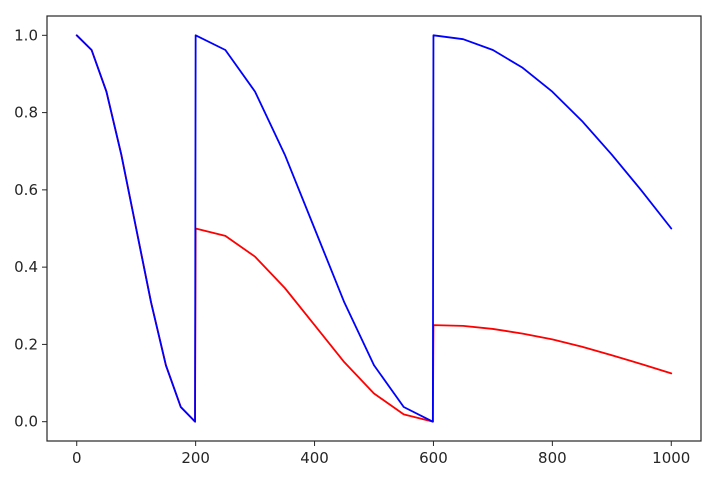  What do you see at coordinates (26, 113) in the screenshot?
I see `y-tick-label: 0.8` at bounding box center [26, 113].